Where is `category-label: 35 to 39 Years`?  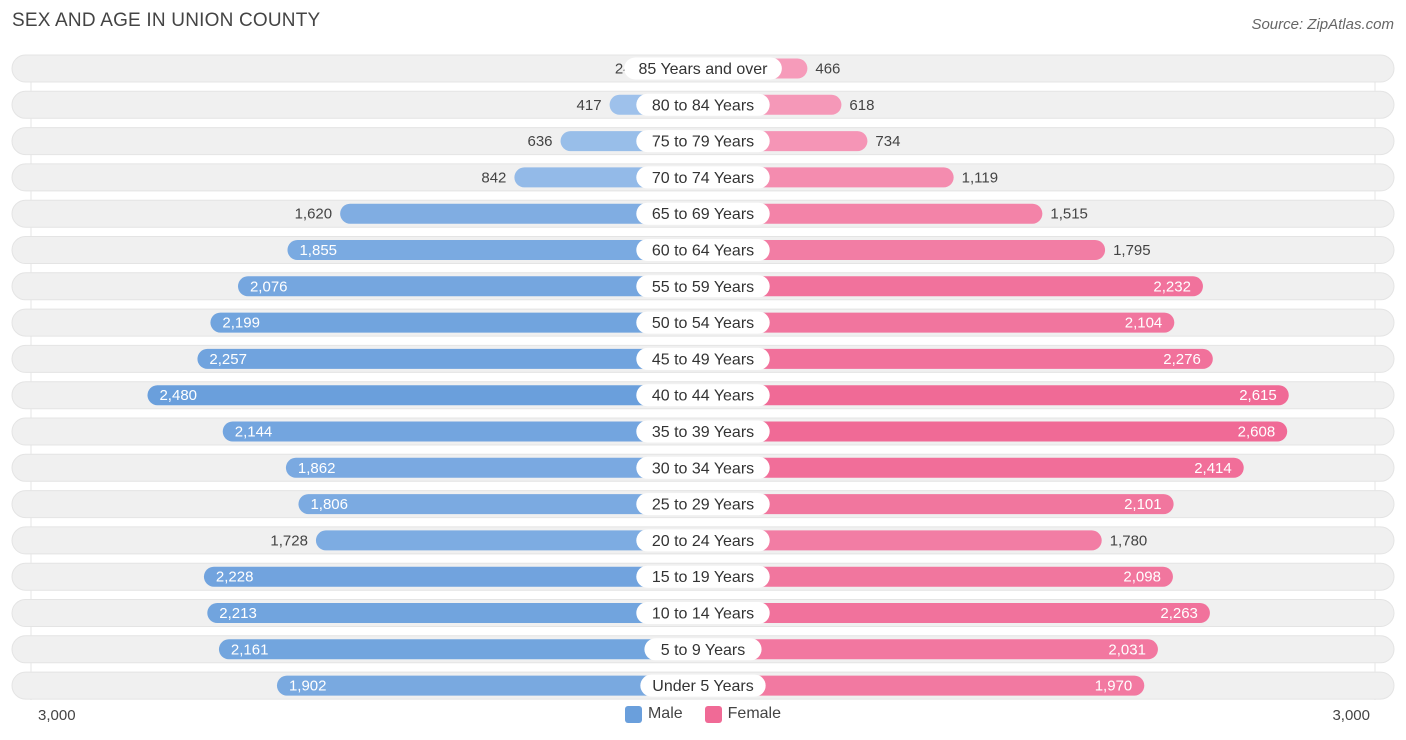
category-label: 35 to 39 Years is located at coordinates (703, 432).